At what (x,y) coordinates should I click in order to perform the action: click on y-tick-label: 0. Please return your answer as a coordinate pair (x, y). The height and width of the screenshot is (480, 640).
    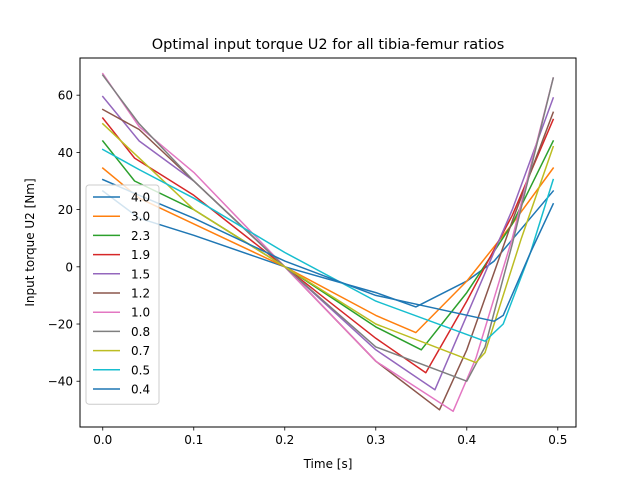
    Looking at the image, I should click on (69, 267).